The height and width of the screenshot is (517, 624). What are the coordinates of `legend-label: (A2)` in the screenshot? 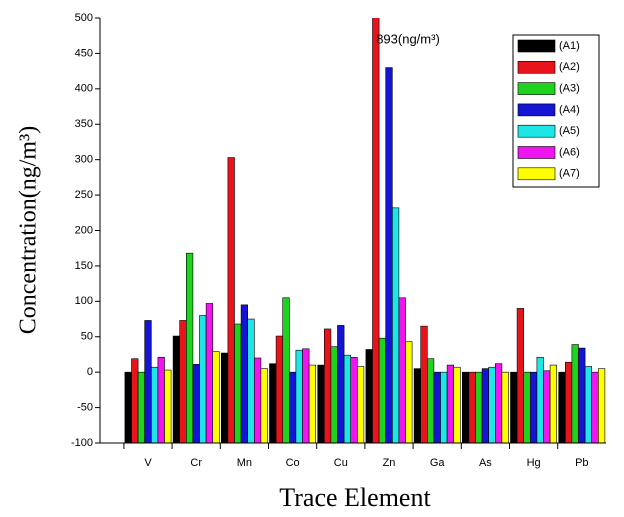 It's located at (569, 67).